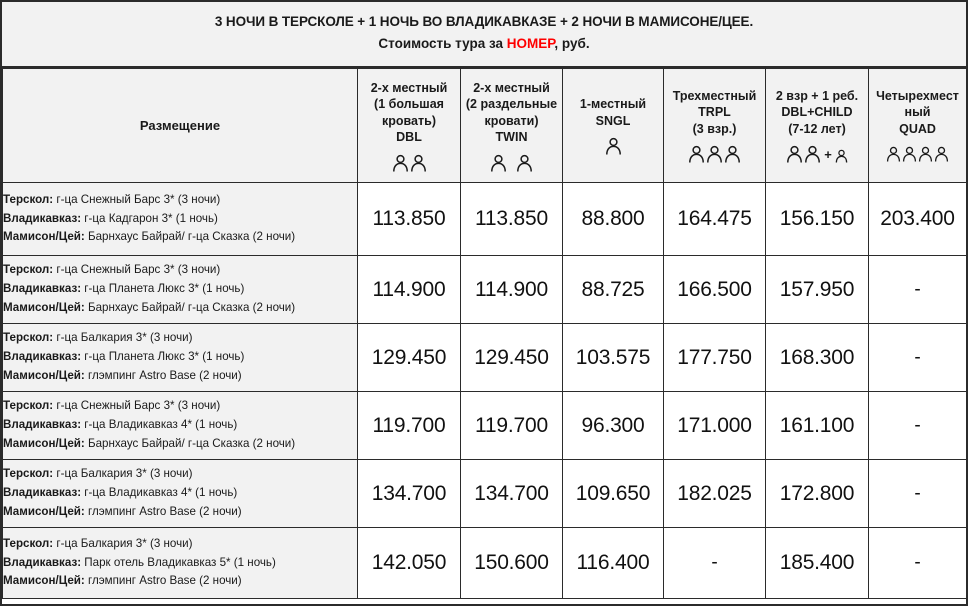  What do you see at coordinates (714, 112) in the screenshot?
I see `column-header-trpl-code: TRPL` at bounding box center [714, 112].